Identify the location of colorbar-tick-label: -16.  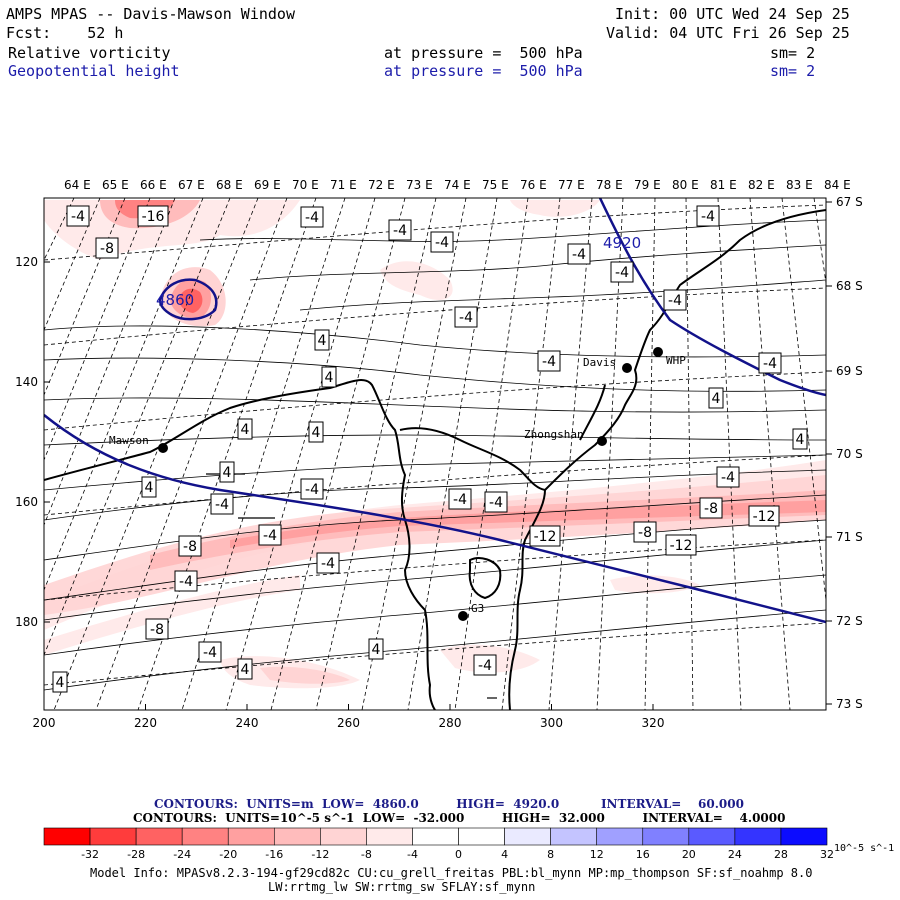
(274, 854).